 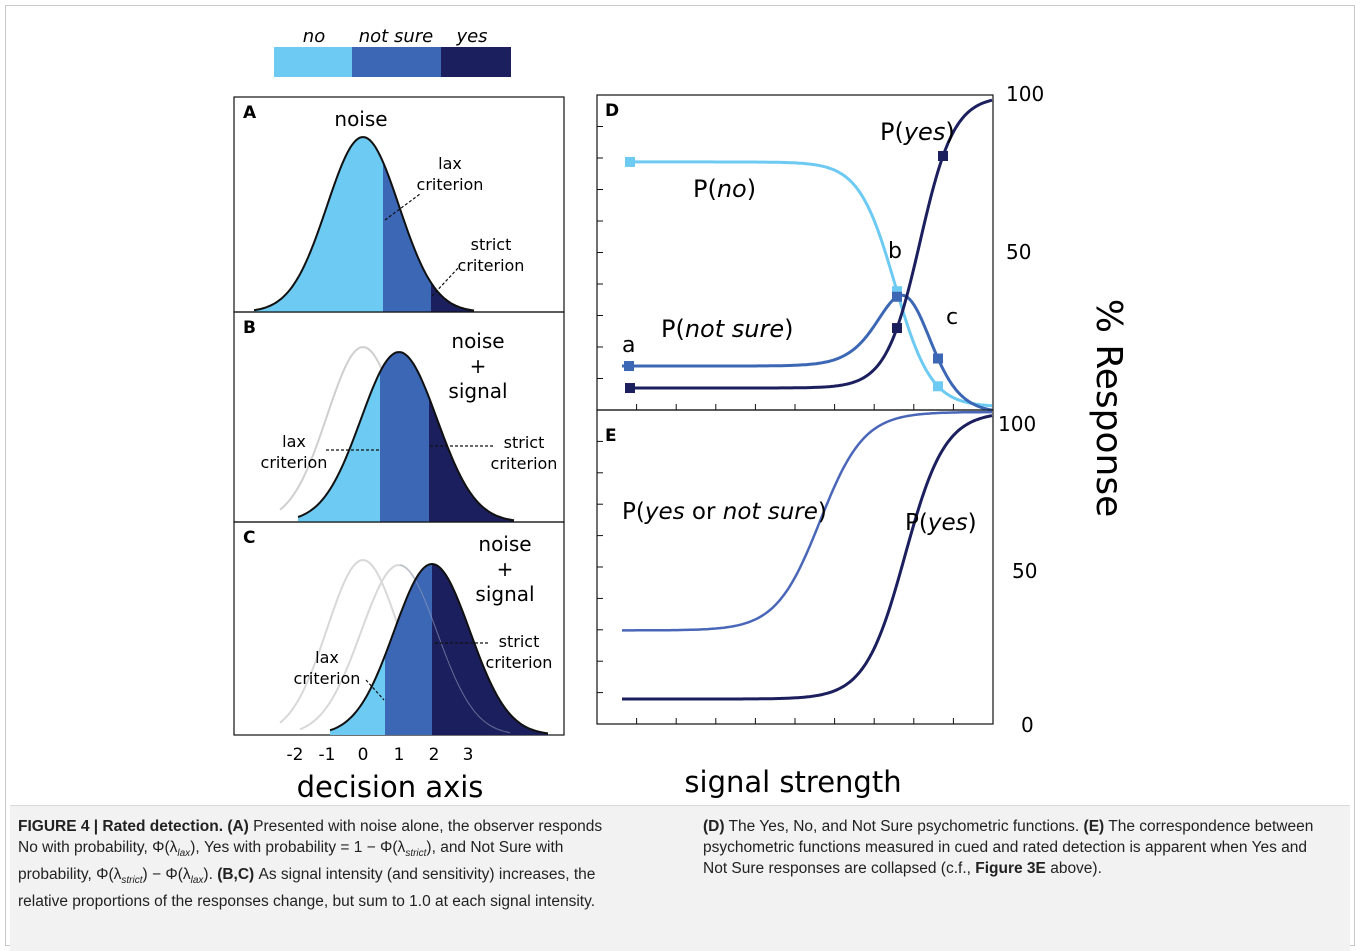 I want to click on panel-b-strict-label-2: criterion, so click(x=524, y=463).